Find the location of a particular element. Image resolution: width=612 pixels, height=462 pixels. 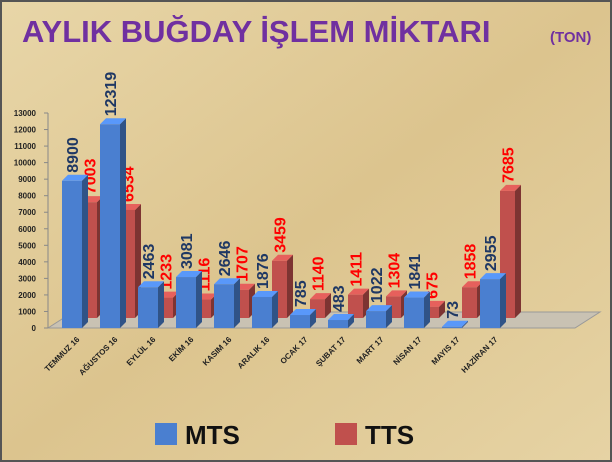

value-label: 1858 is located at coordinates (471, 262).